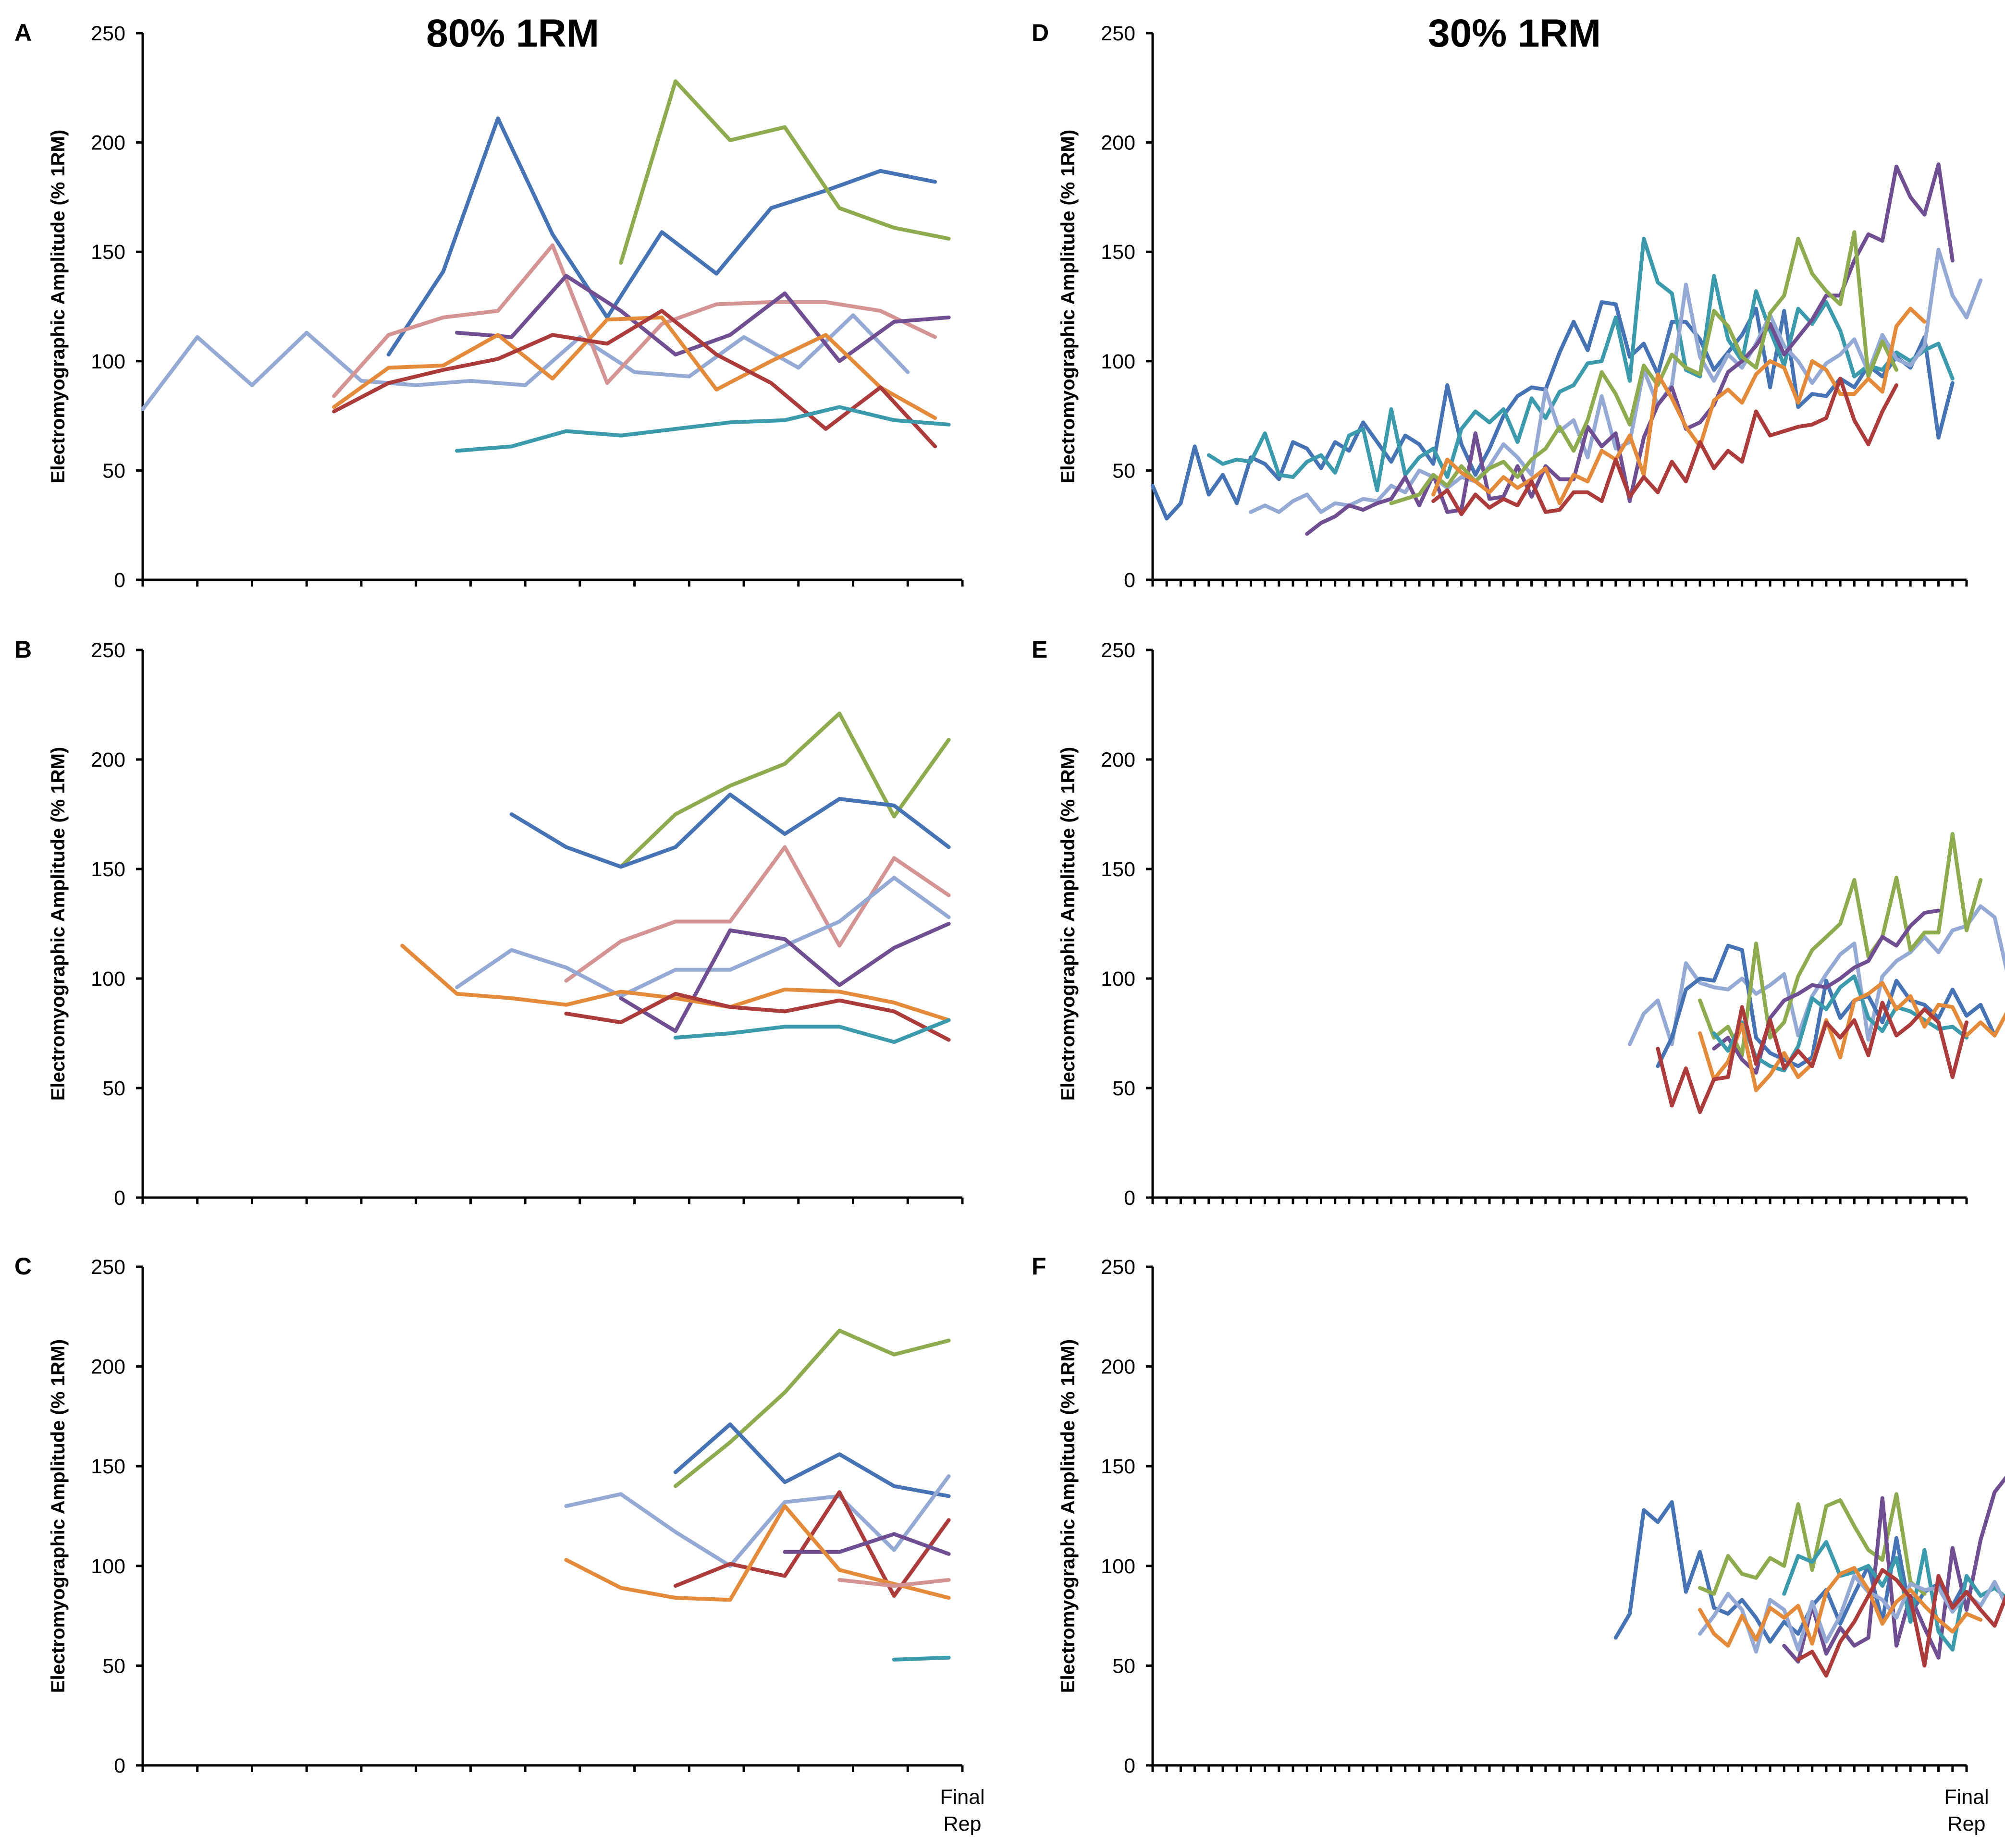 The height and width of the screenshot is (1848, 2005). I want to click on panel-e-series-orange, so click(1852, 1036).